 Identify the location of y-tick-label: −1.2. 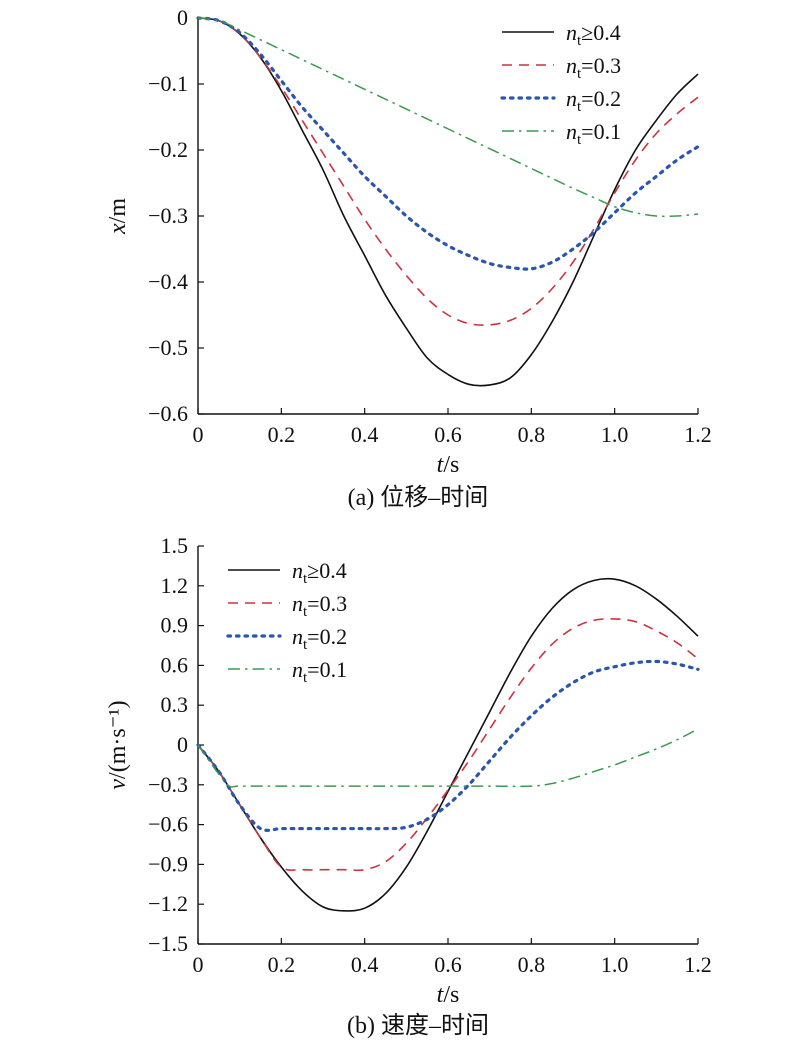
(168, 903).